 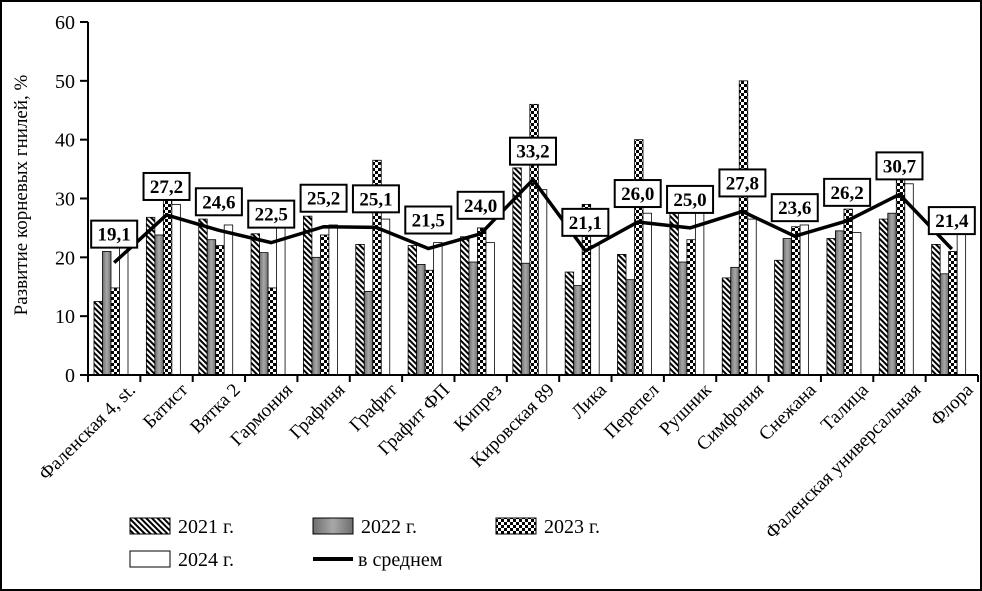 I want to click on average-data-label: 25,0, so click(x=689, y=200).